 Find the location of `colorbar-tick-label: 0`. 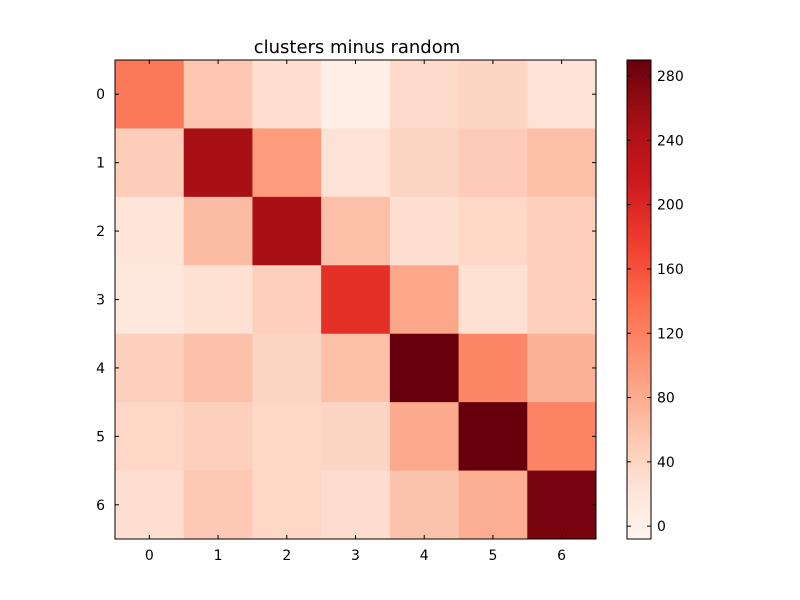

colorbar-tick-label: 0 is located at coordinates (661, 527).